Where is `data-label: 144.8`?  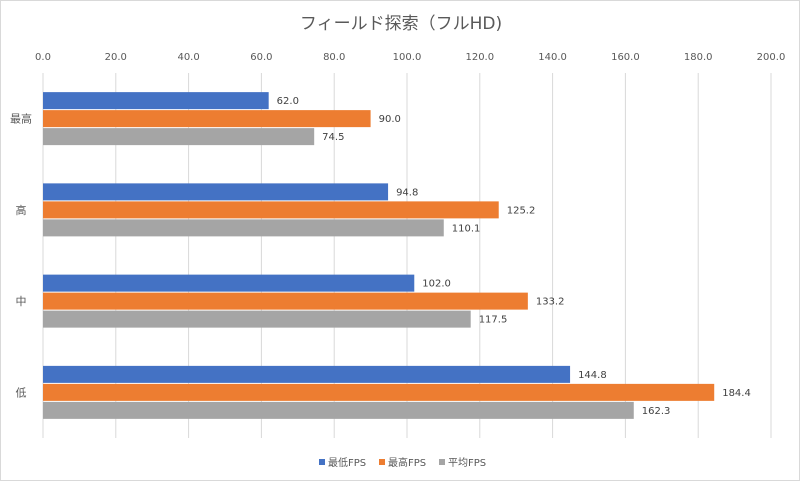 data-label: 144.8 is located at coordinates (592, 375).